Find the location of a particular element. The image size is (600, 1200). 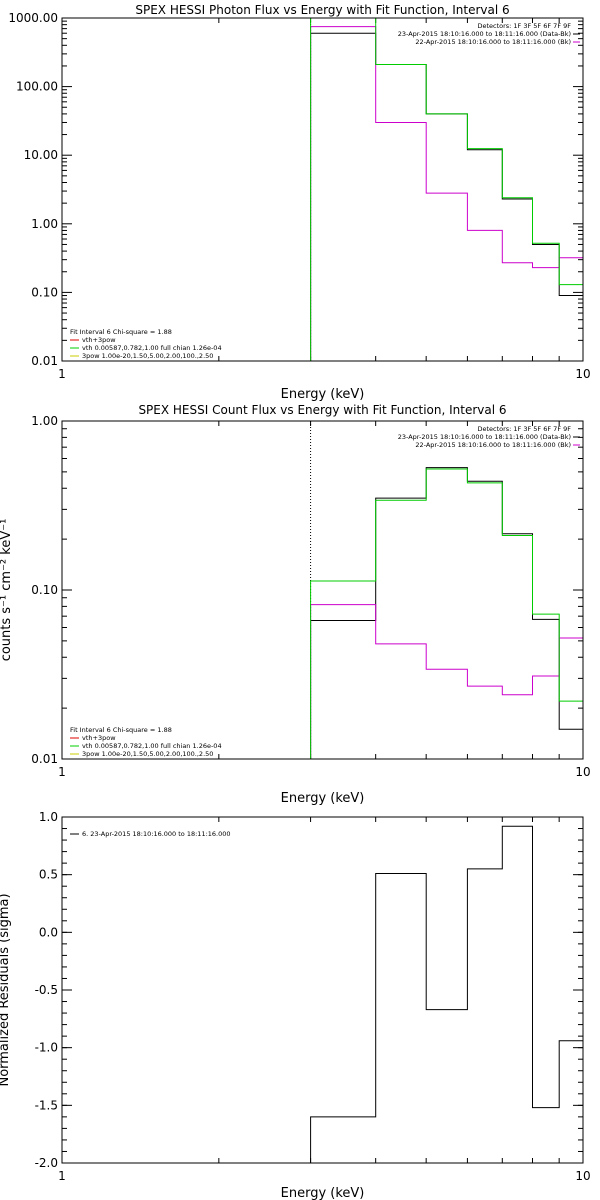

y-tick-label: 10.00 is located at coordinates (41, 155).